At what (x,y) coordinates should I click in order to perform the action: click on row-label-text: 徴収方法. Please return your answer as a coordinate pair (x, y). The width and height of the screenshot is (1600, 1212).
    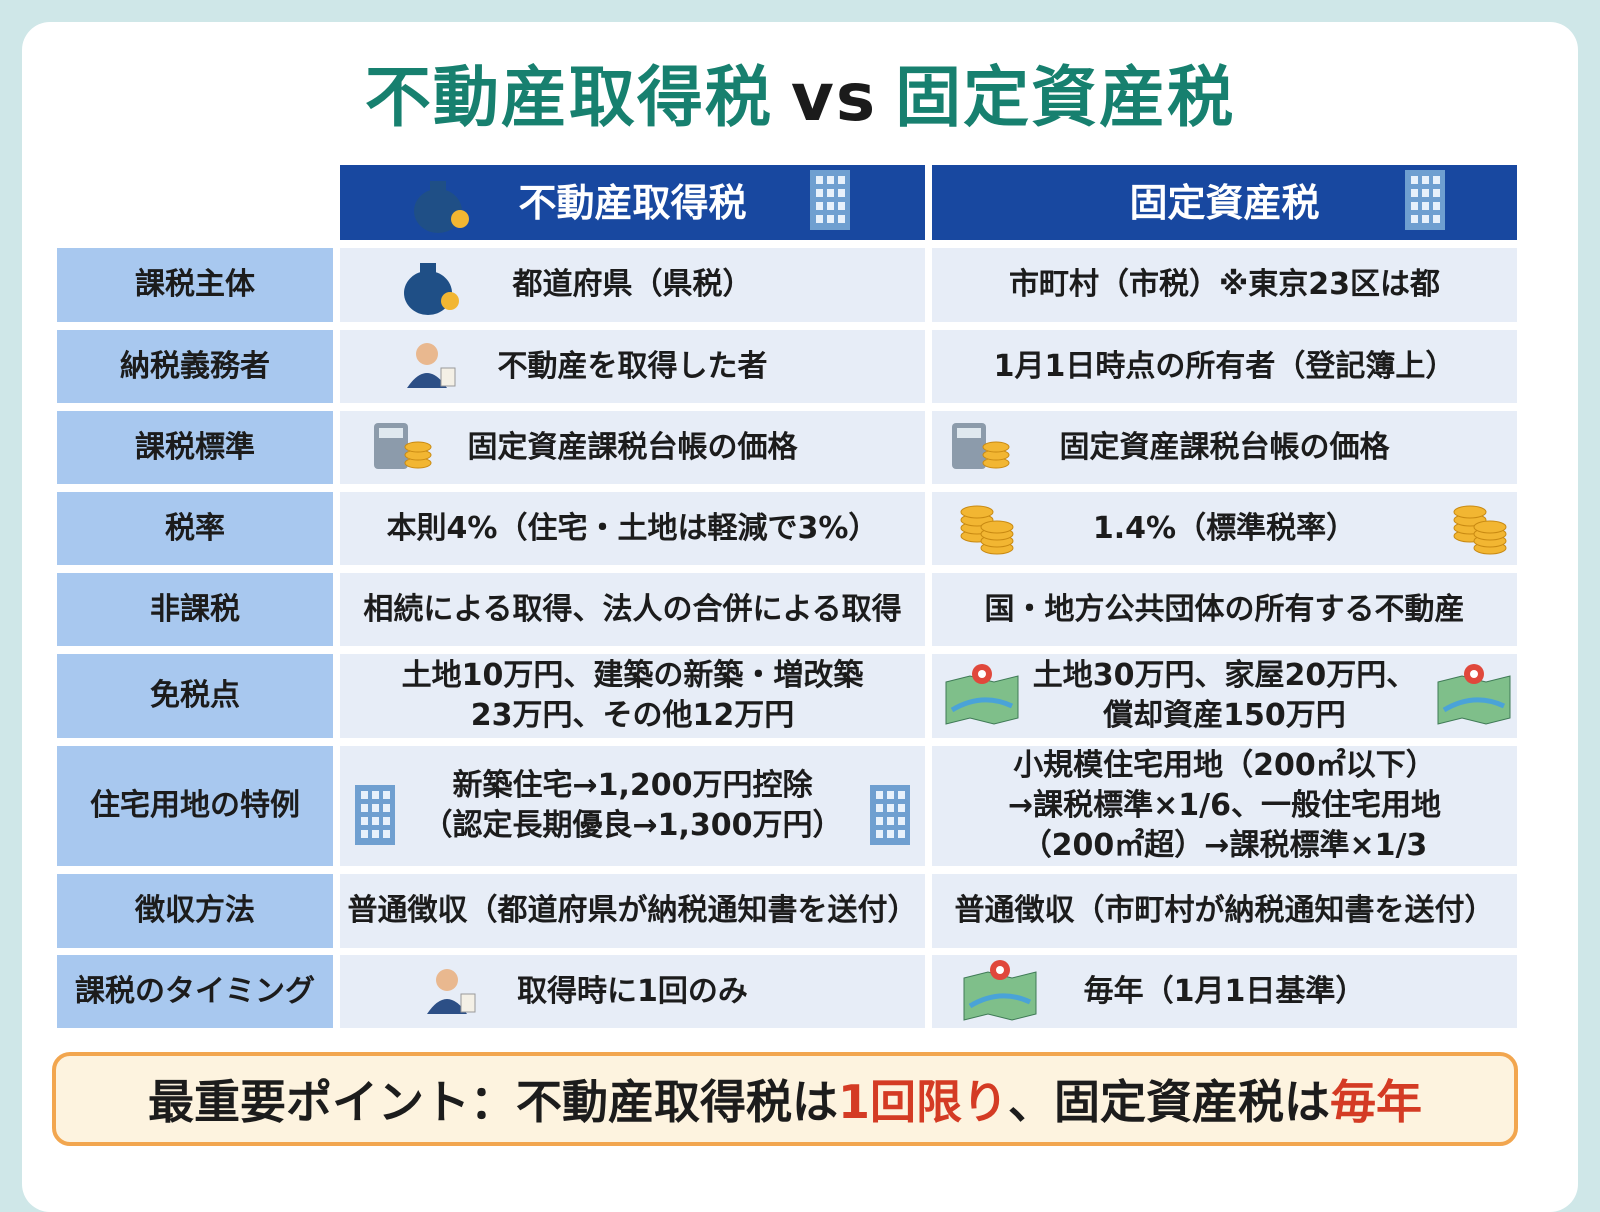
    Looking at the image, I should click on (195, 910).